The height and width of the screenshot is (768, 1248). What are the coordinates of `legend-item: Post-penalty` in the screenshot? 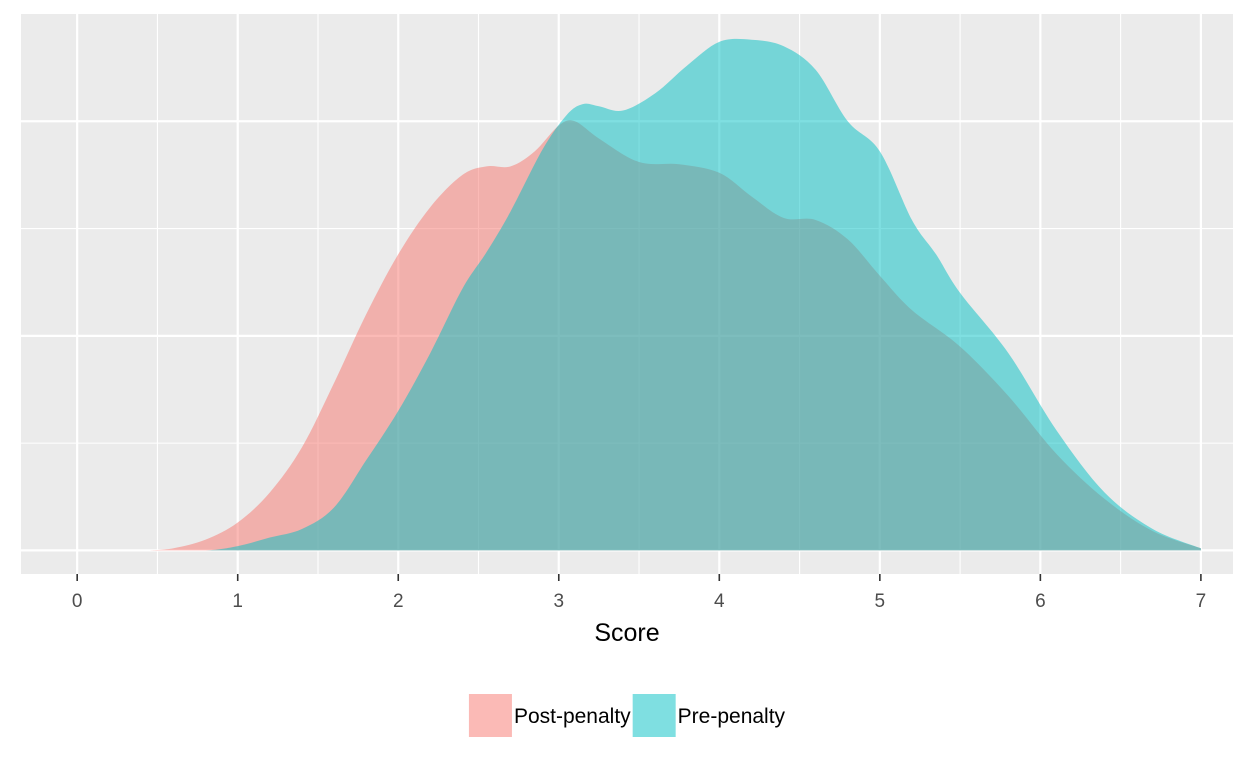 It's located at (549, 715).